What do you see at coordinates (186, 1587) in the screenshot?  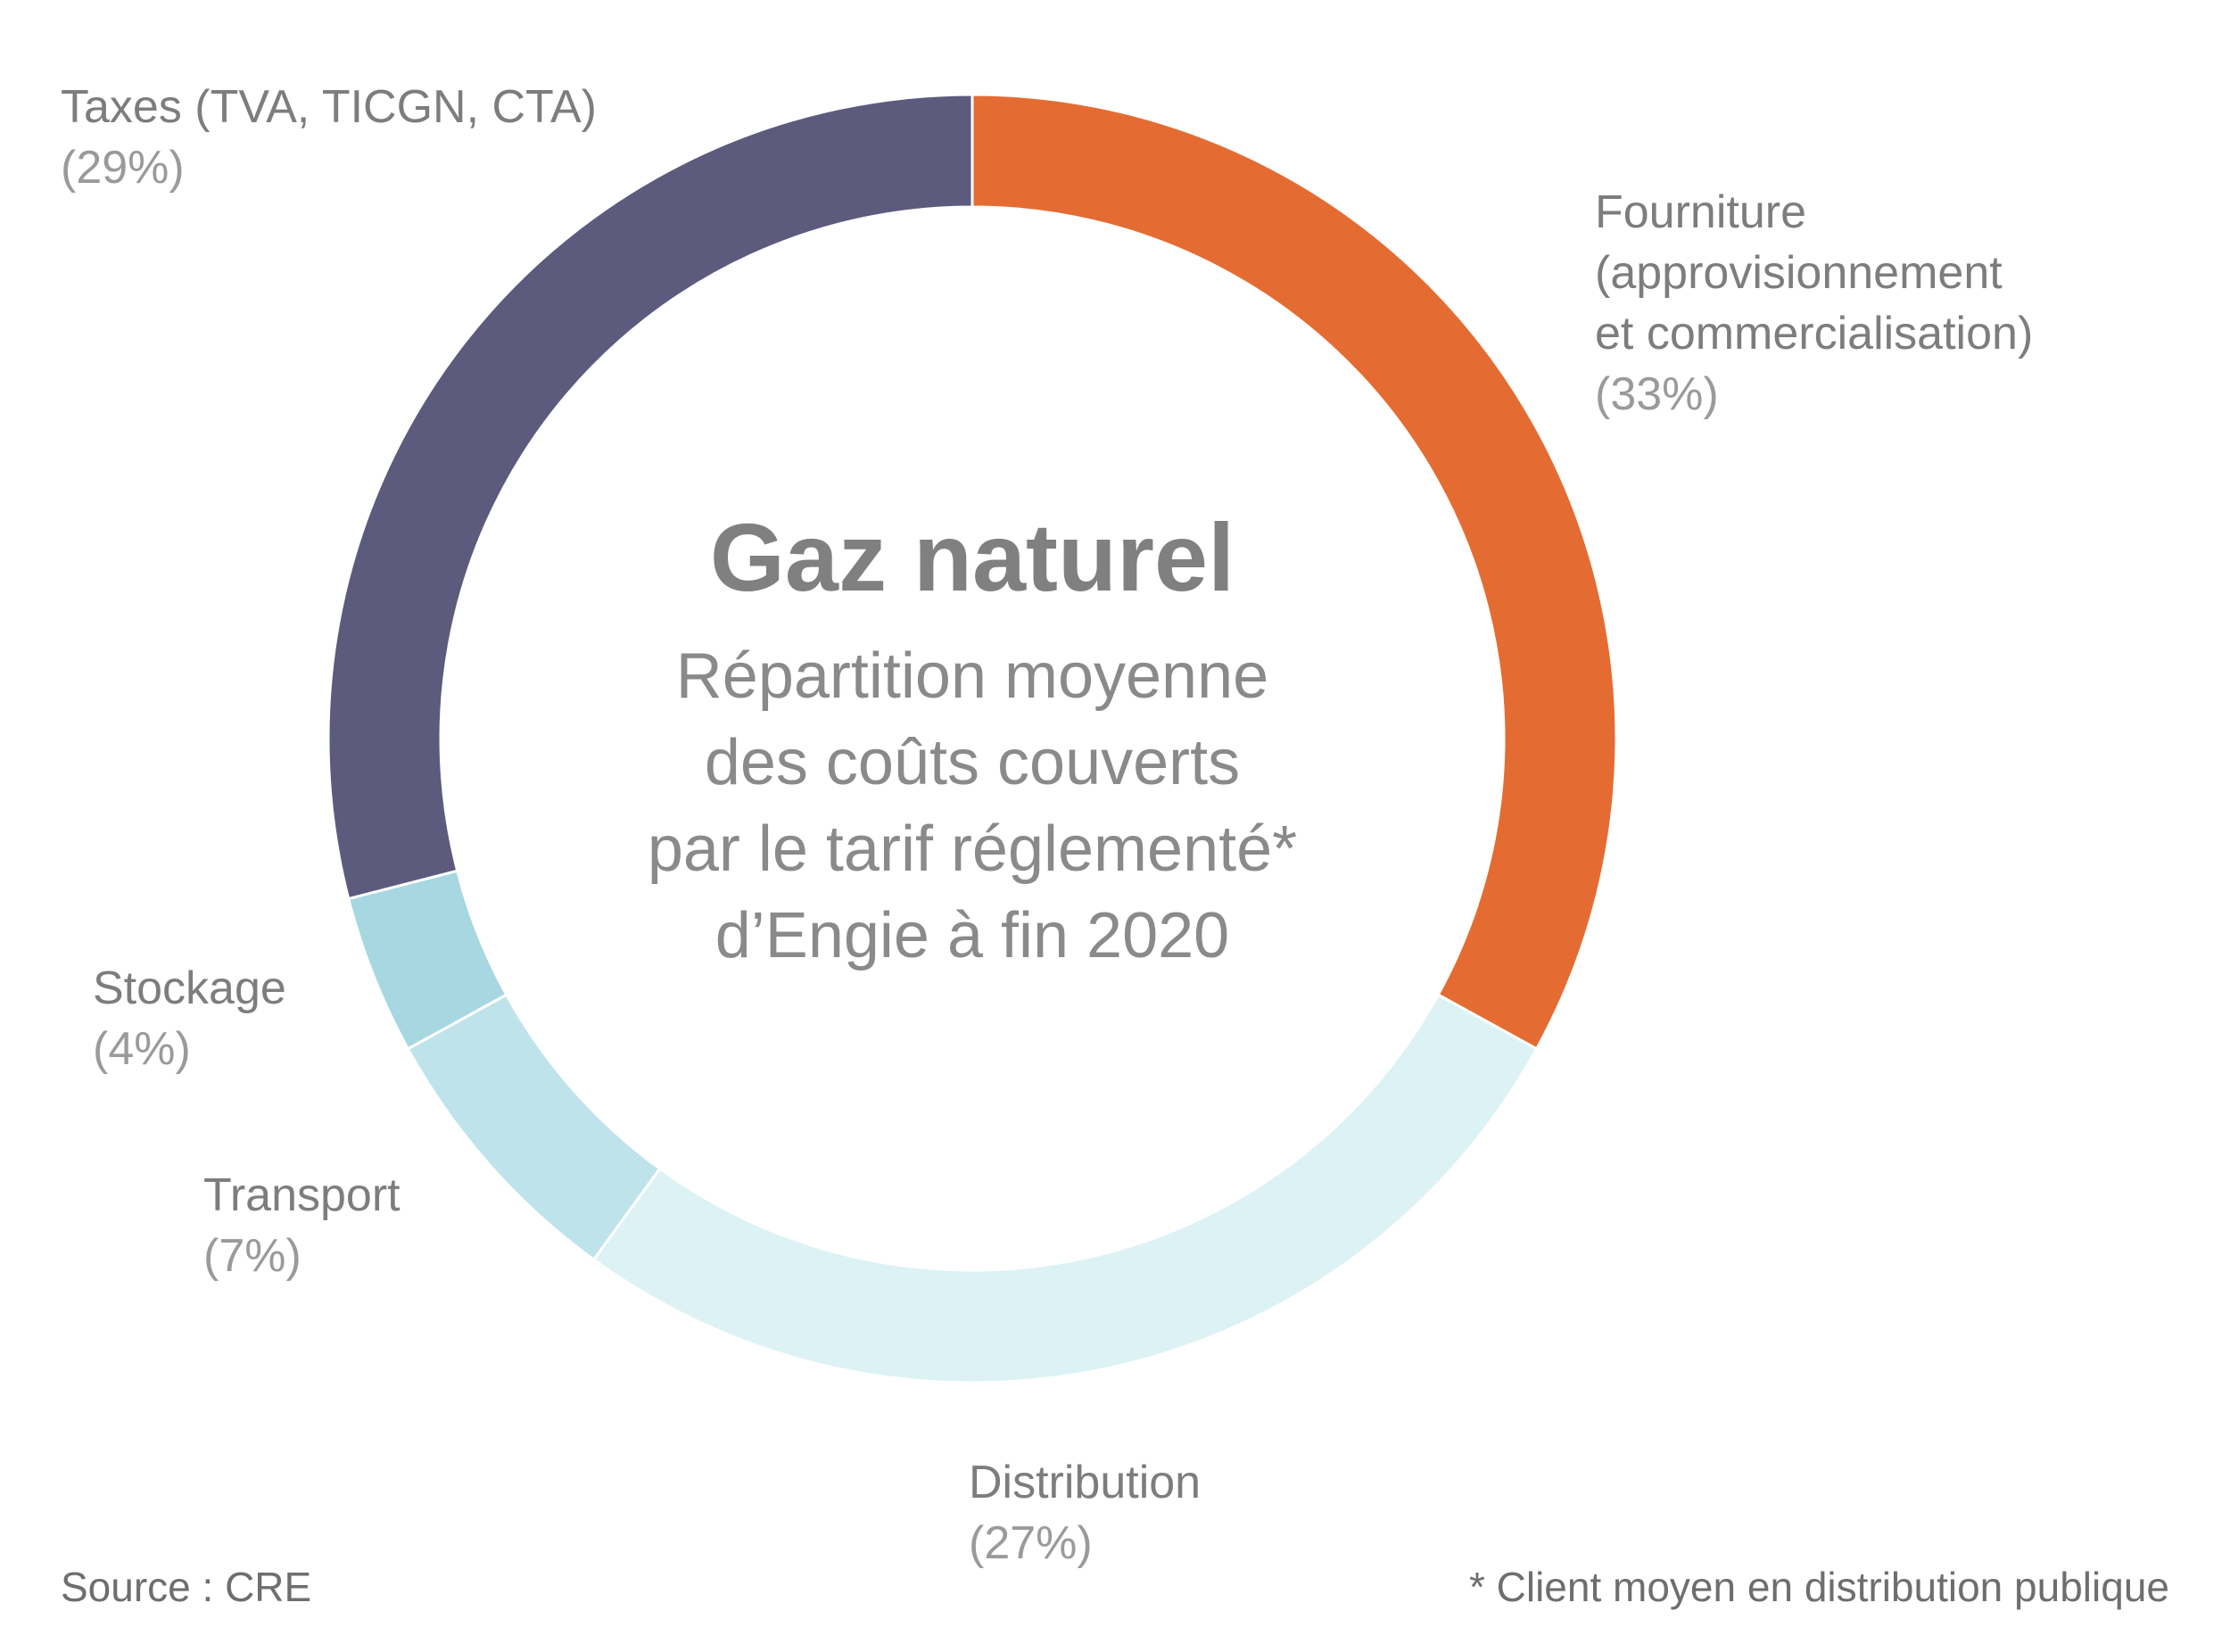 I see `source-note: Source : CRE` at bounding box center [186, 1587].